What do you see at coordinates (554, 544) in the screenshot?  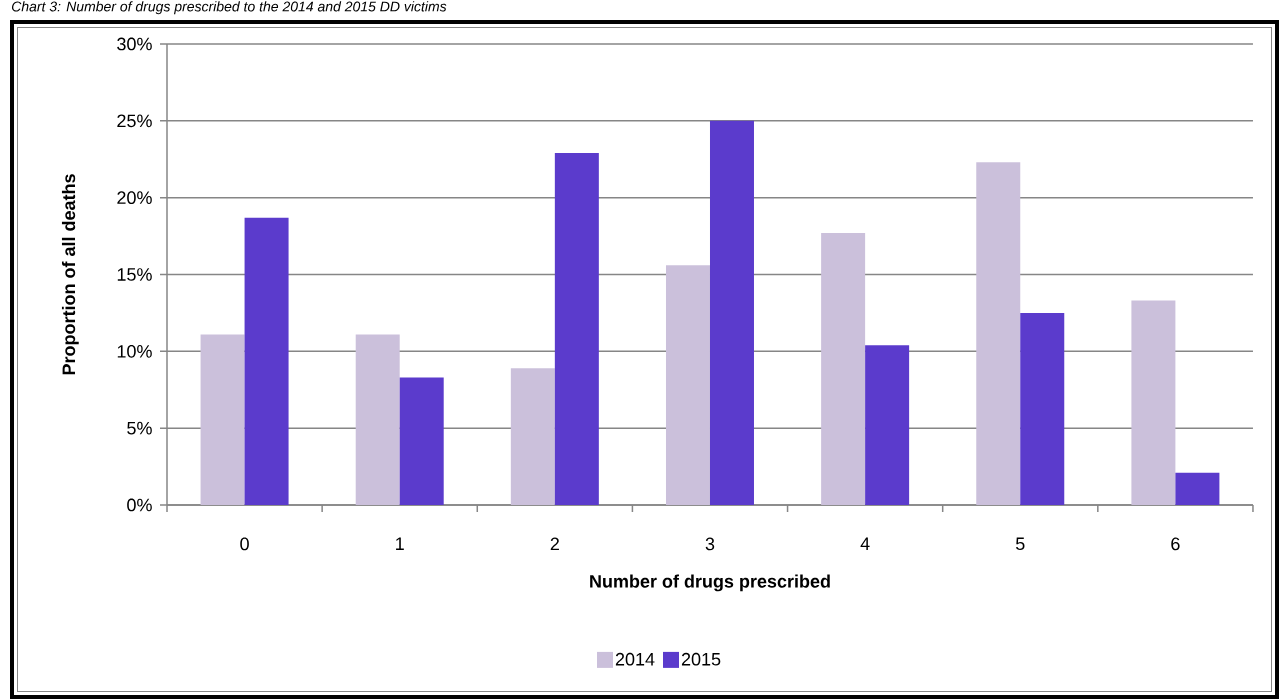 I see `x-tick-label: 2` at bounding box center [554, 544].